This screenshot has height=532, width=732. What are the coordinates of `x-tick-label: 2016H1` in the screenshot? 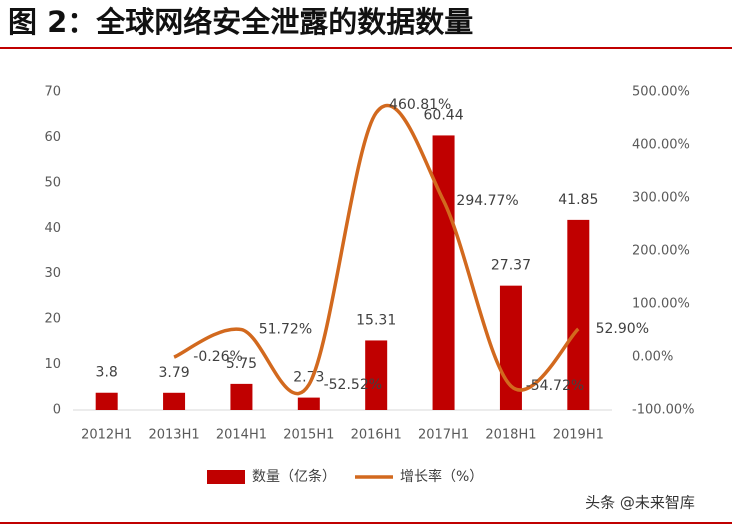 It's located at (376, 435).